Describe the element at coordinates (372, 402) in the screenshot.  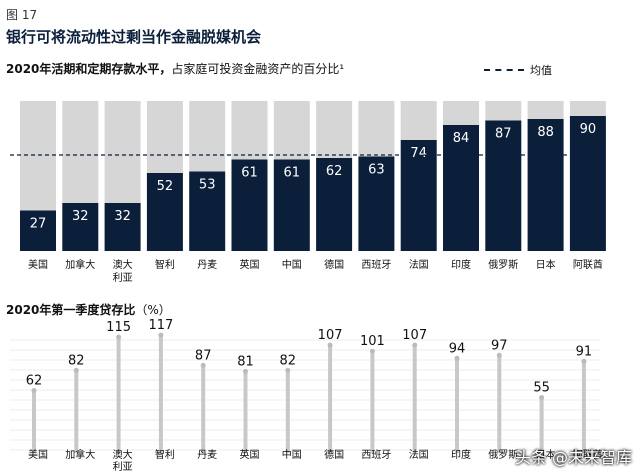
I see `lollipop-stem-西班牙` at that location.